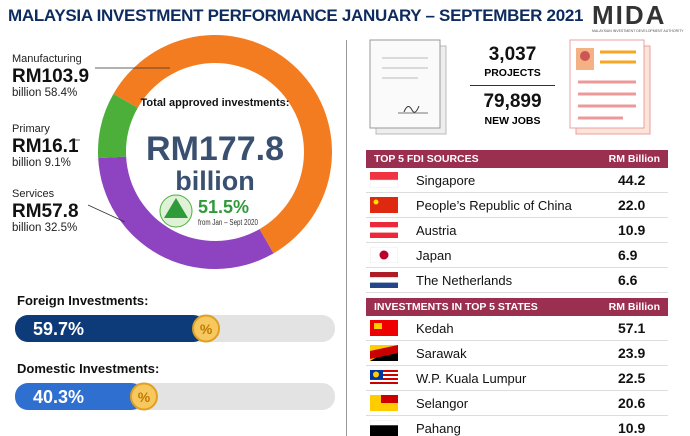 The image size is (690, 436). Describe the element at coordinates (44, 93) in the screenshot. I see `segment-unit: billion 58.4%` at that location.